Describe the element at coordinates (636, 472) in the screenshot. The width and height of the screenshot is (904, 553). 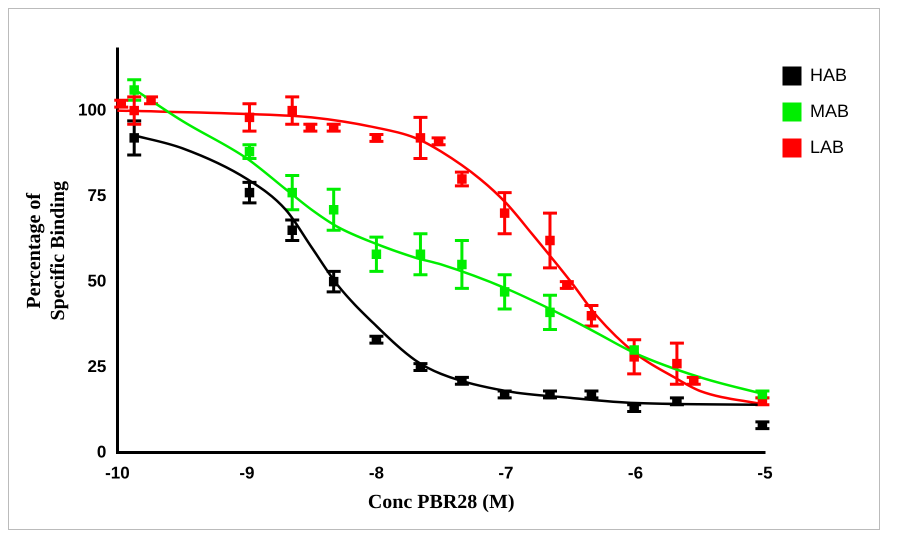
I see `x-tick-label: -6` at that location.